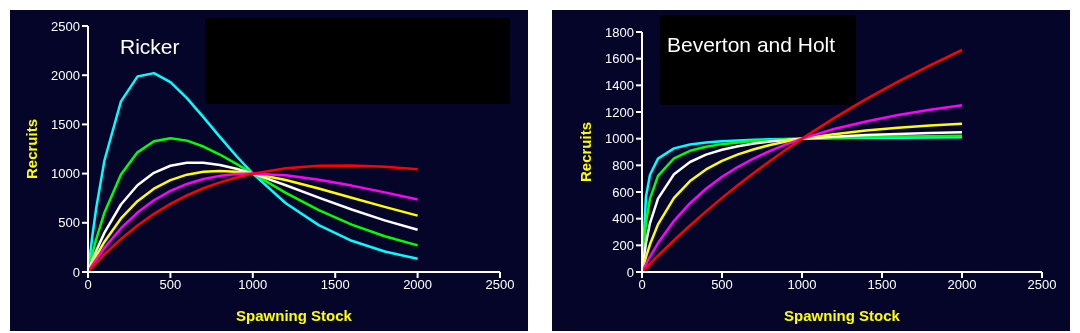  What do you see at coordinates (65, 75) in the screenshot?
I see `y-tick-label: 2000` at bounding box center [65, 75].